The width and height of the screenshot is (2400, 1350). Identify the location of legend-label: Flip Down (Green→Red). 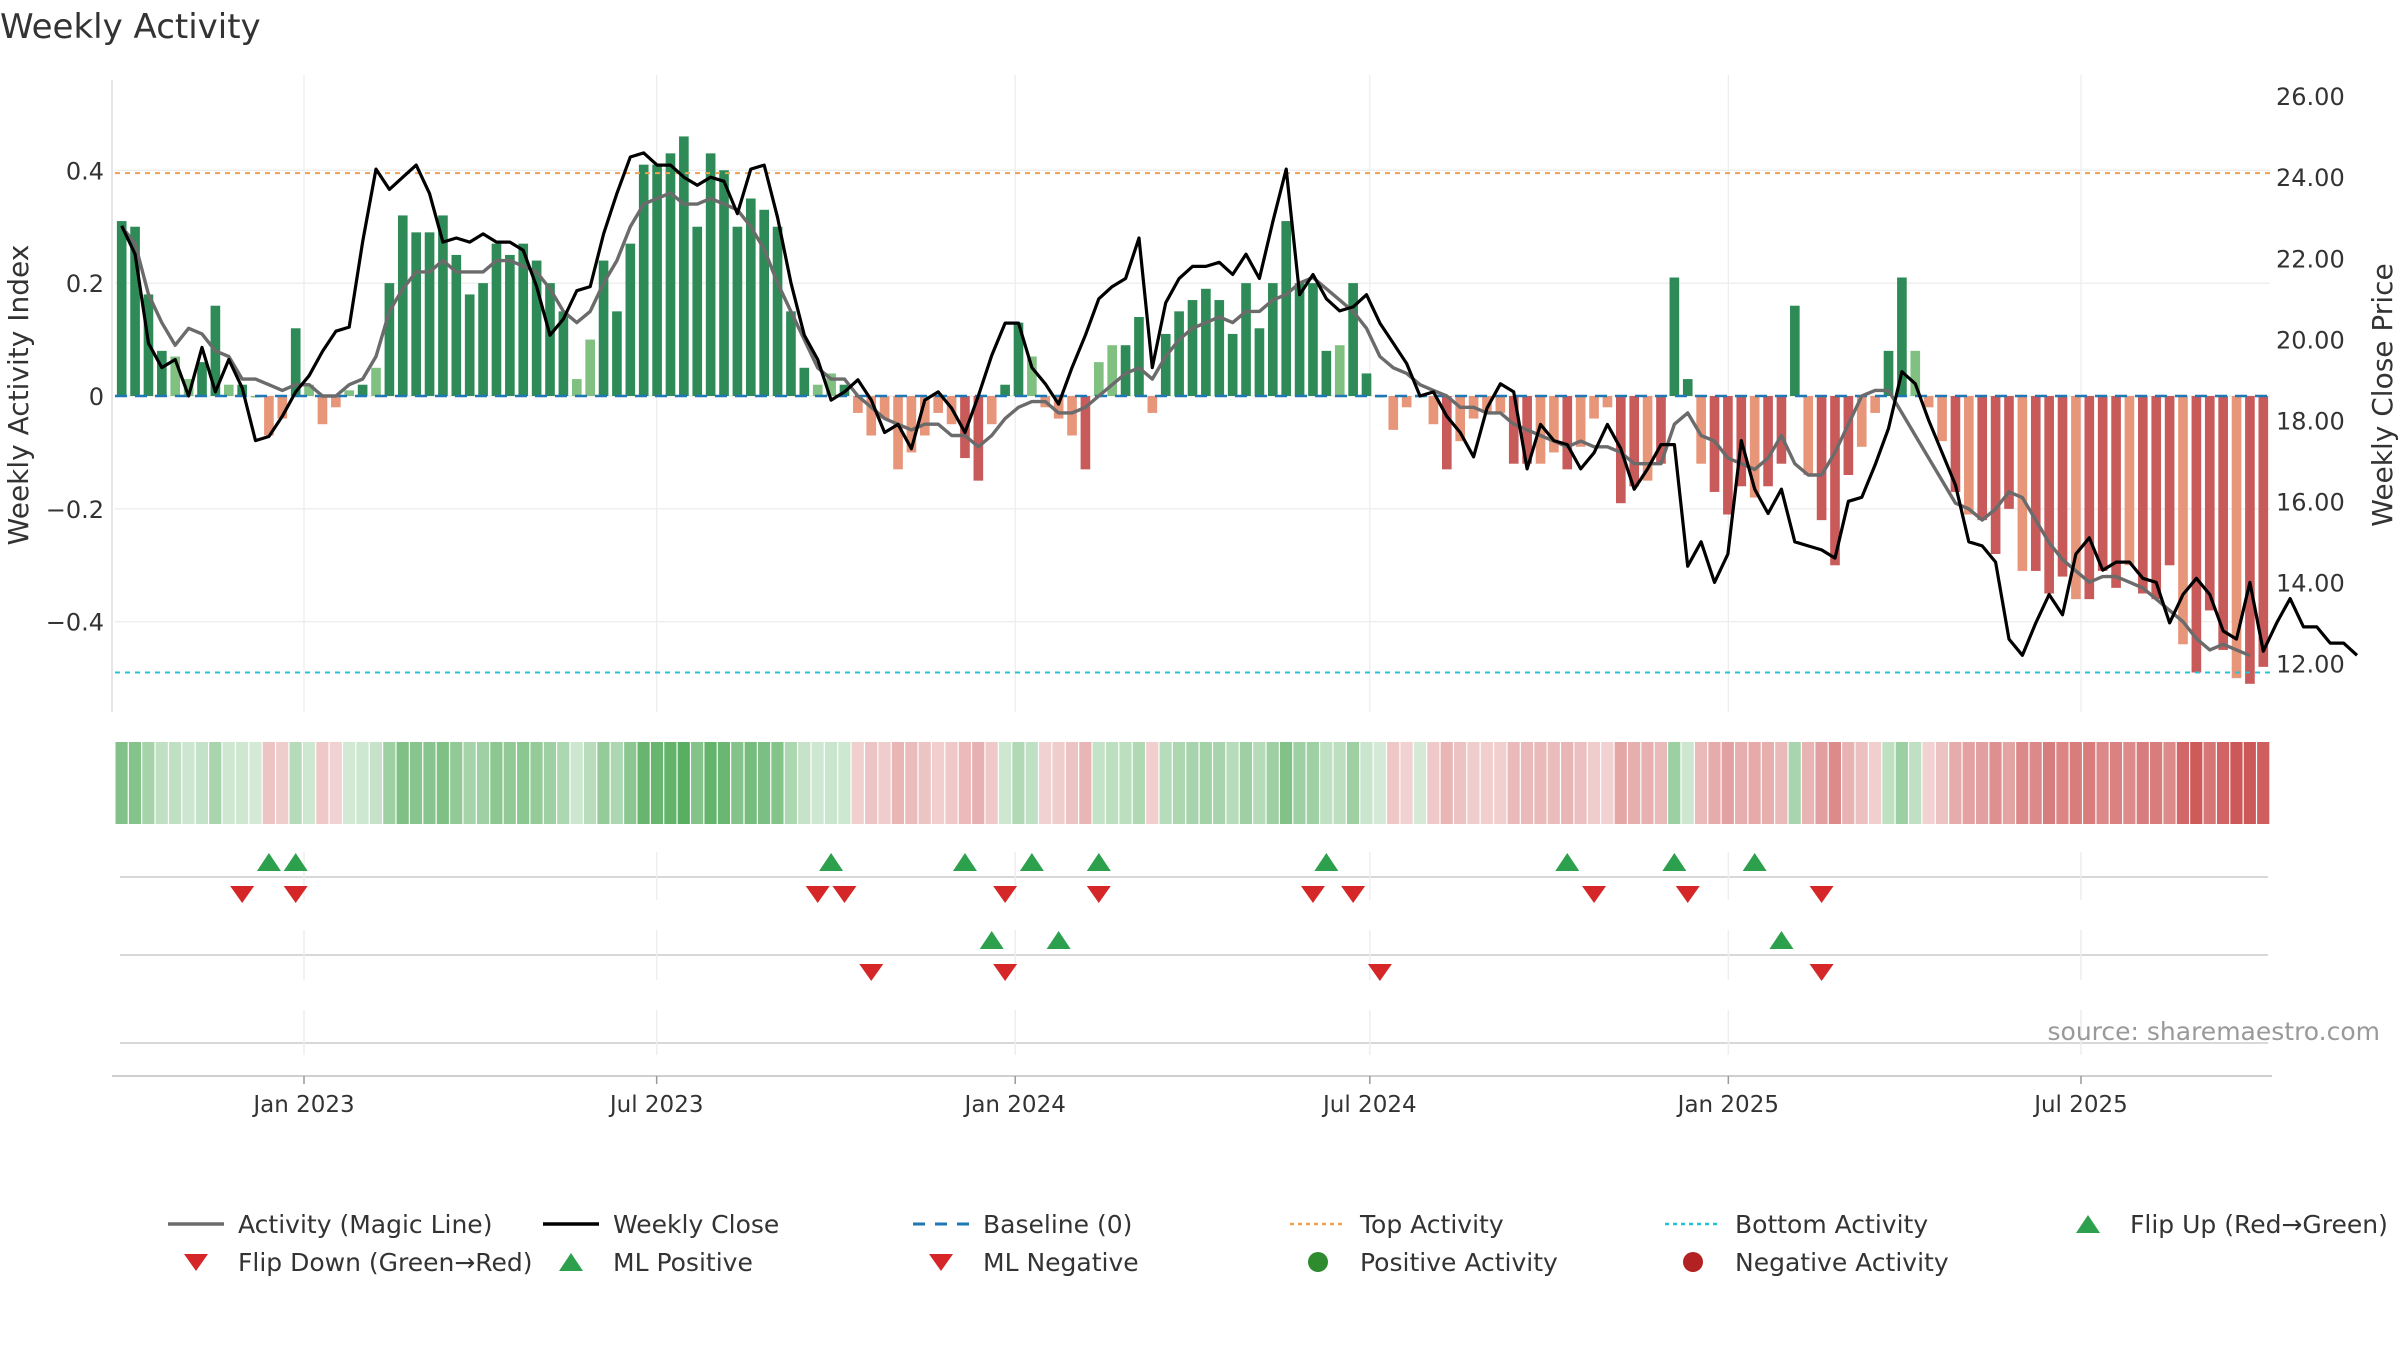
(385, 1262).